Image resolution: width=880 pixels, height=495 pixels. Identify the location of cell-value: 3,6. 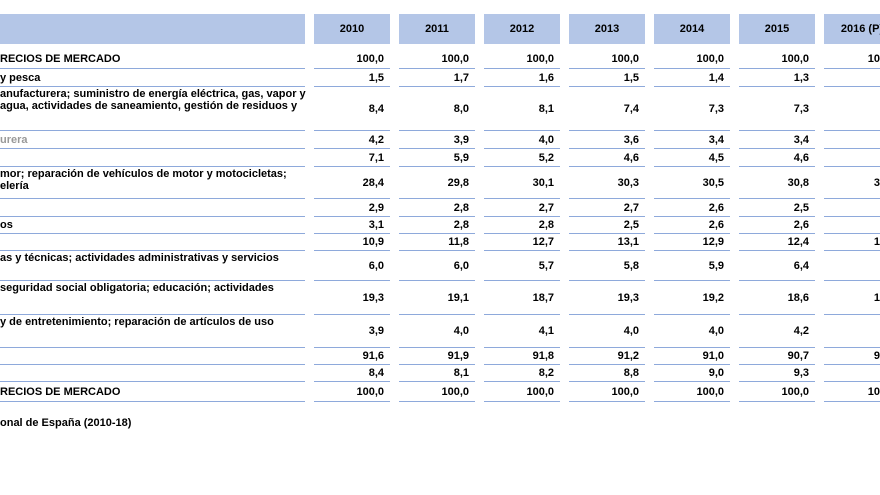
(631, 139).